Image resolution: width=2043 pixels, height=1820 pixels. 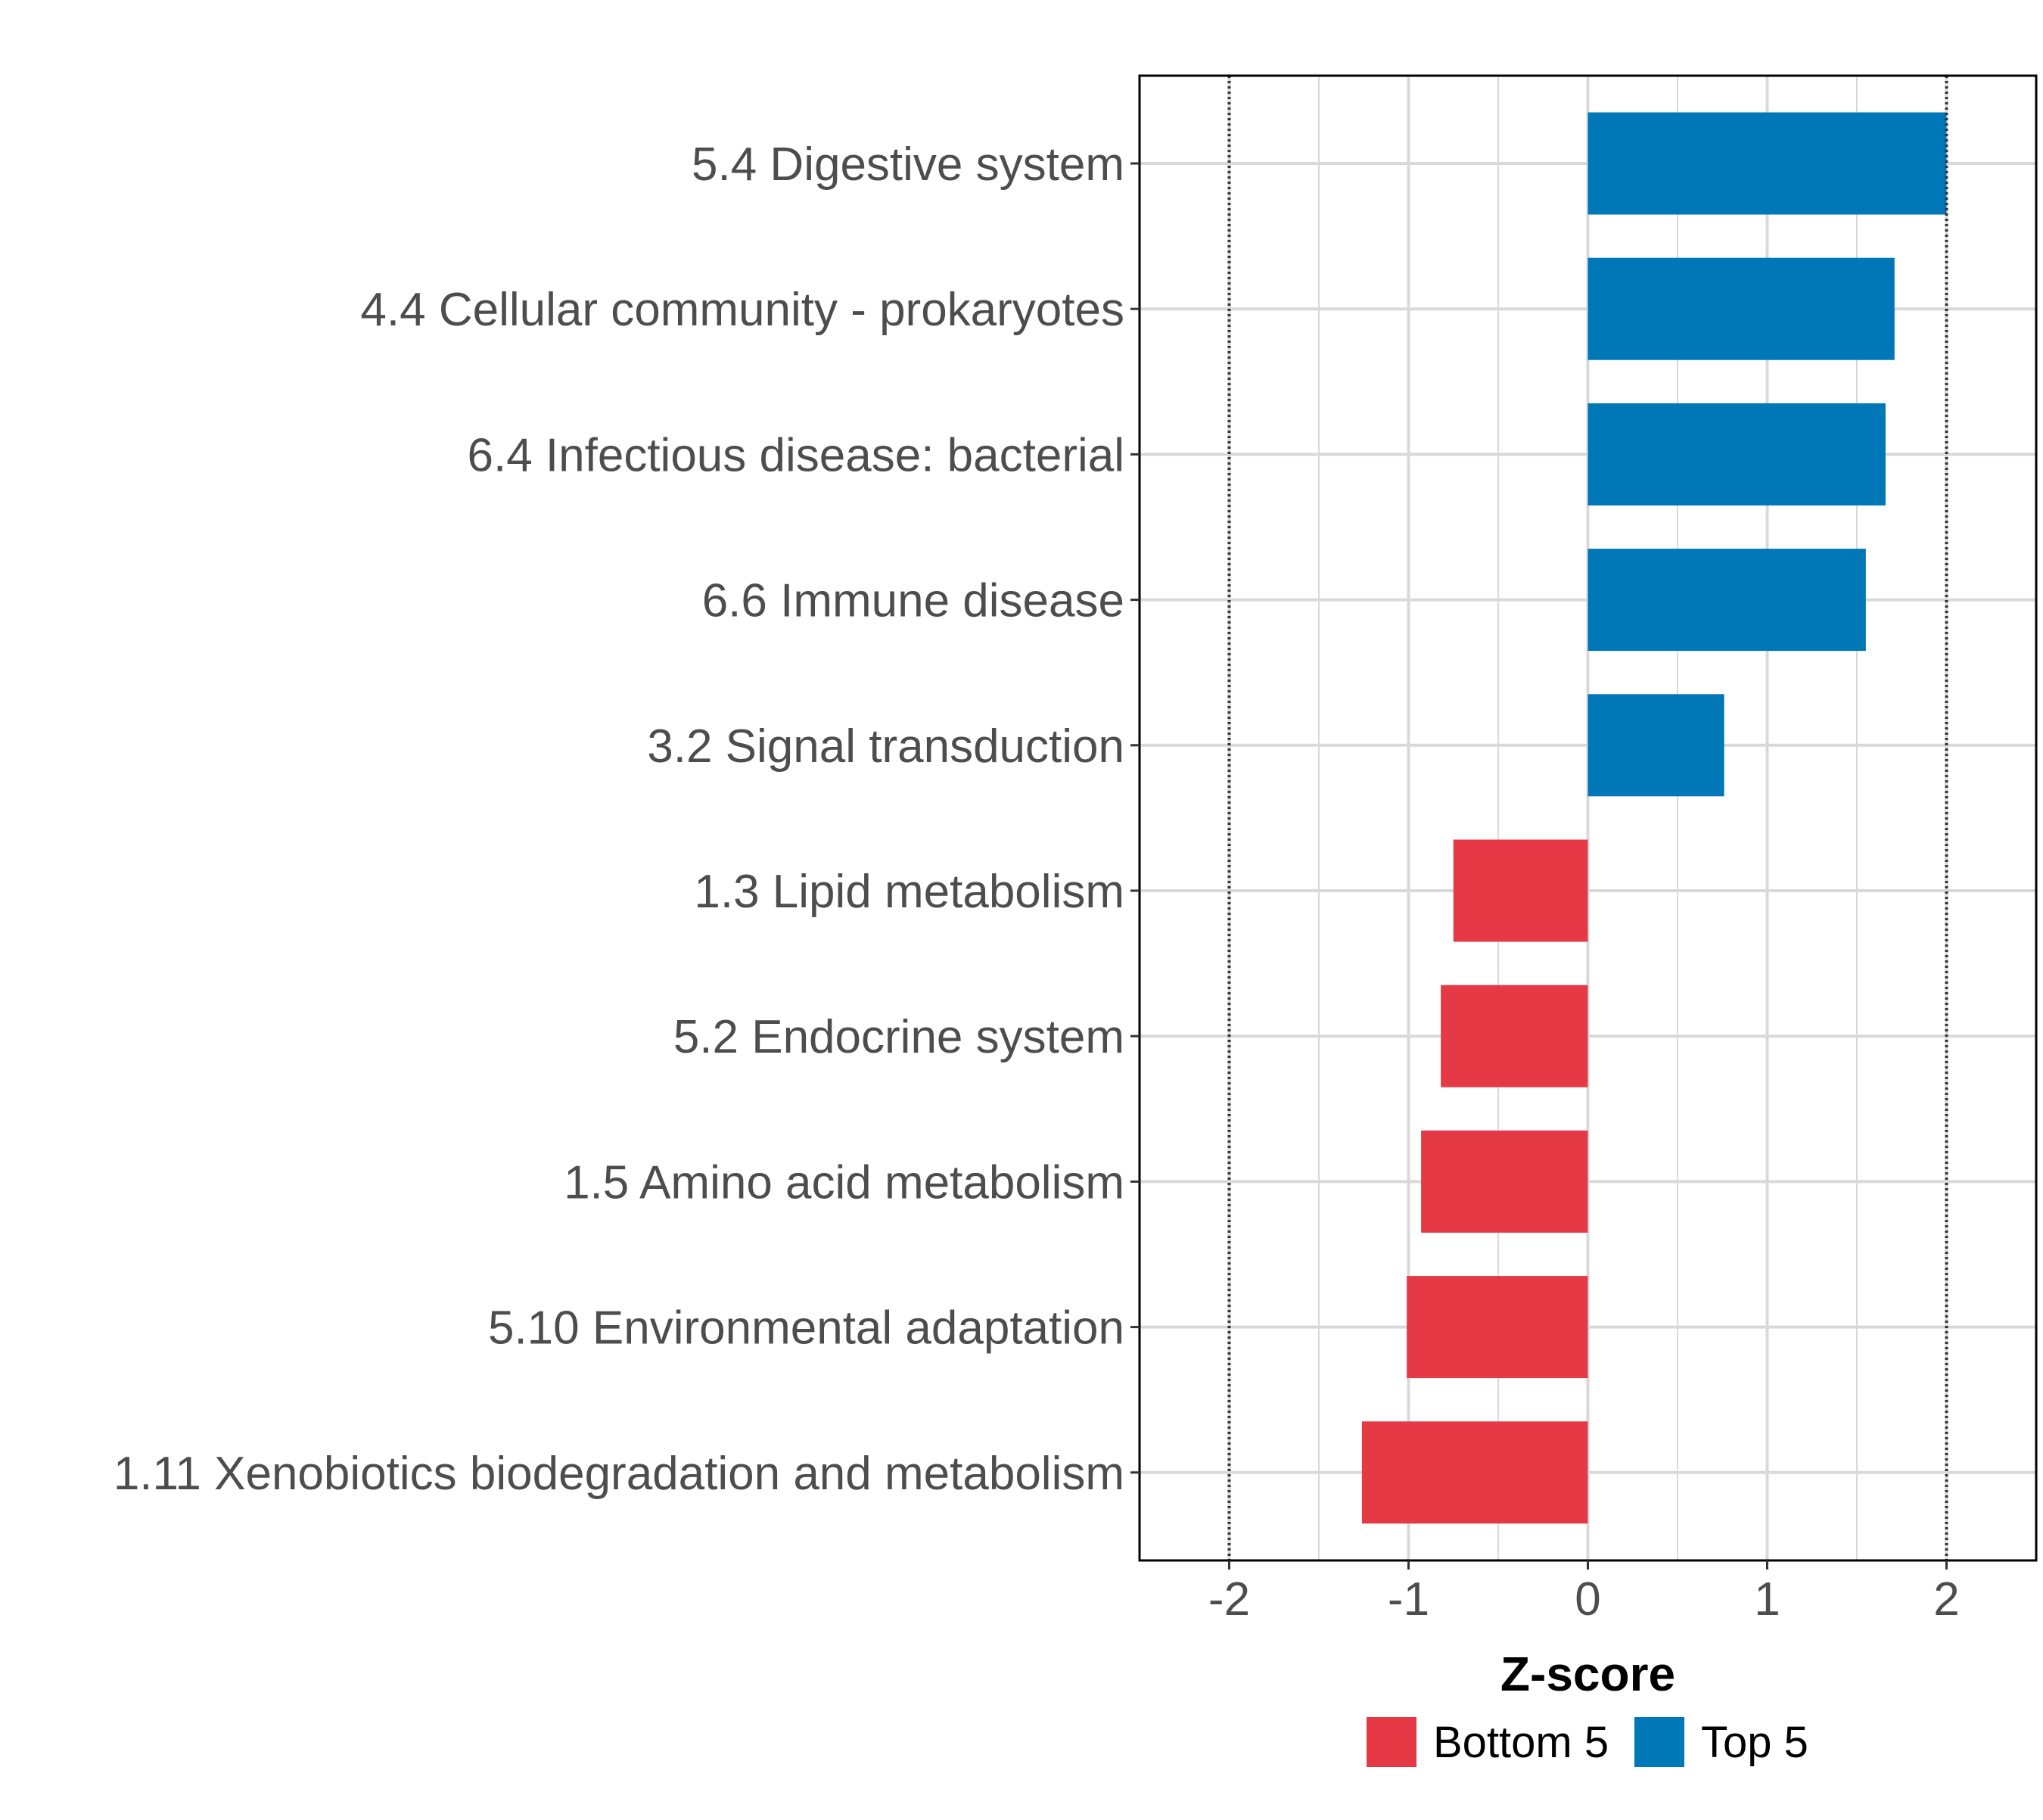 What do you see at coordinates (1767, 1599) in the screenshot?
I see `x-tick-label: 1` at bounding box center [1767, 1599].